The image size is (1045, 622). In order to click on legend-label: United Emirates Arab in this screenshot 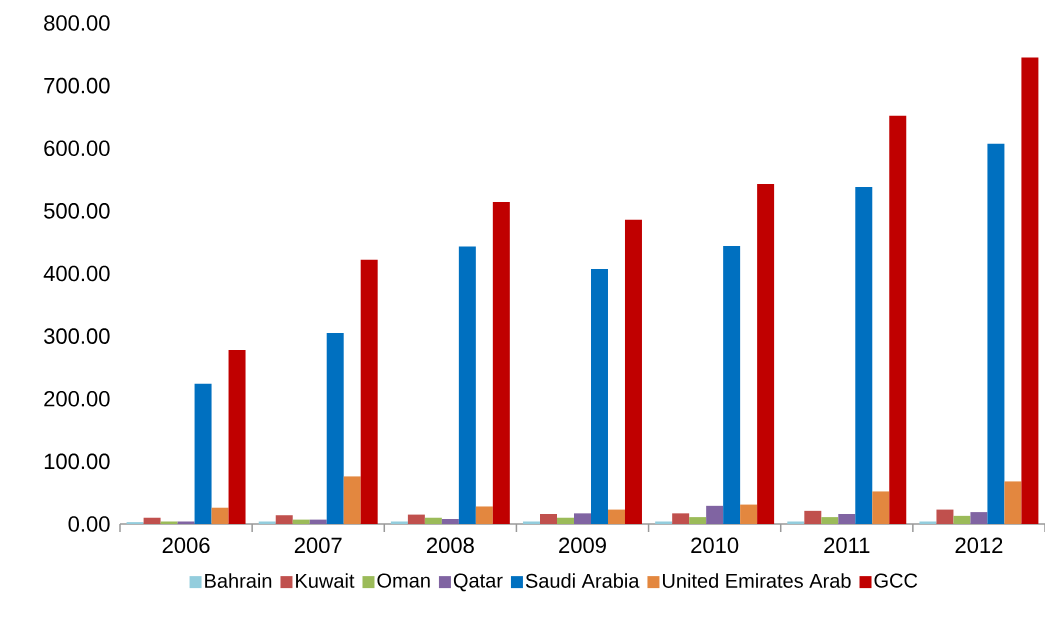, I will do `click(756, 580)`.